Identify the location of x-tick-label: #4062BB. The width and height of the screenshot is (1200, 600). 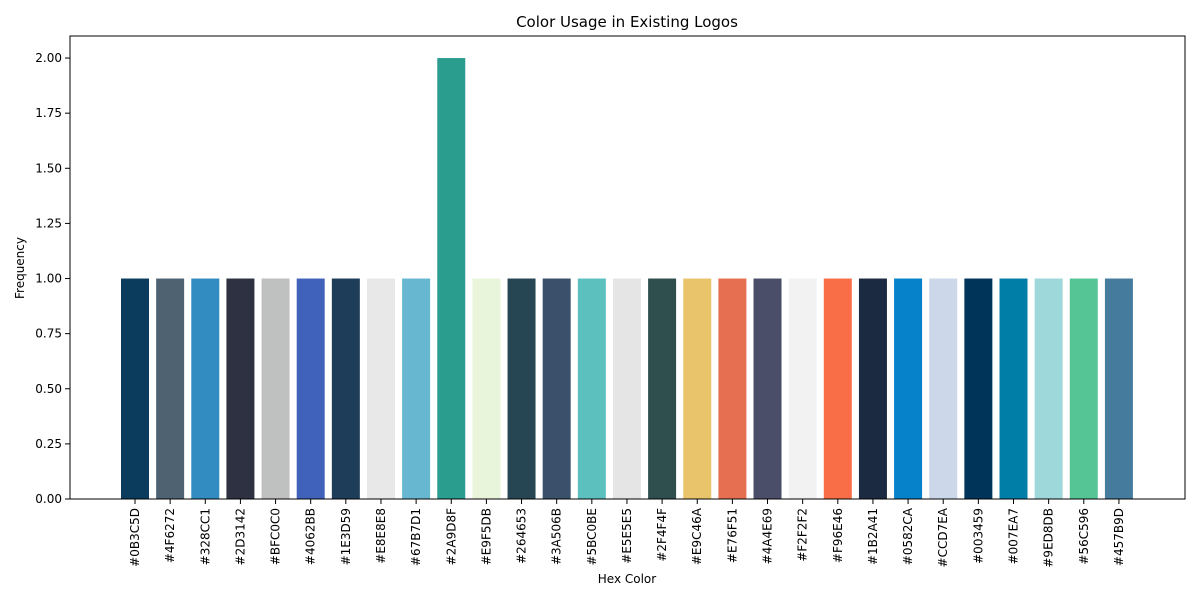
(311, 536).